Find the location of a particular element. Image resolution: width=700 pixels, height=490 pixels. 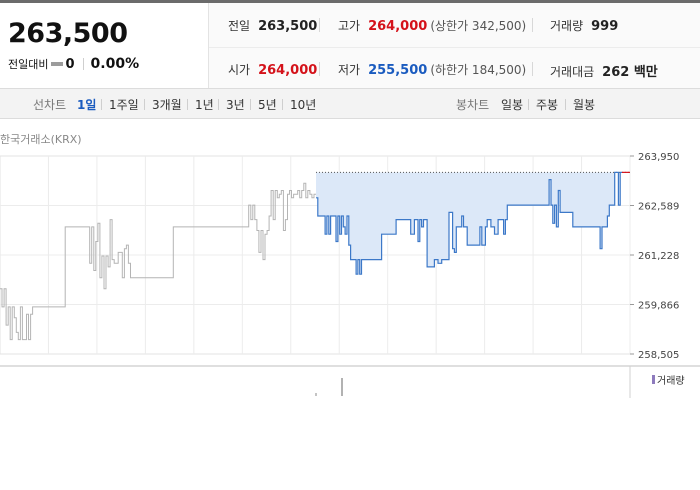

previous-day-series is located at coordinates (158, 261).